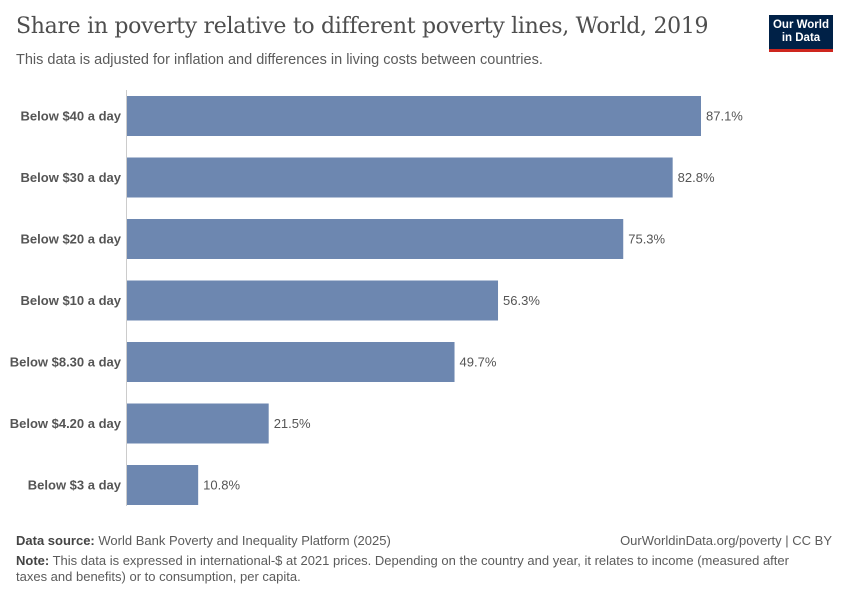  What do you see at coordinates (66, 423) in the screenshot?
I see `category-label: Below $4.20 a day` at bounding box center [66, 423].